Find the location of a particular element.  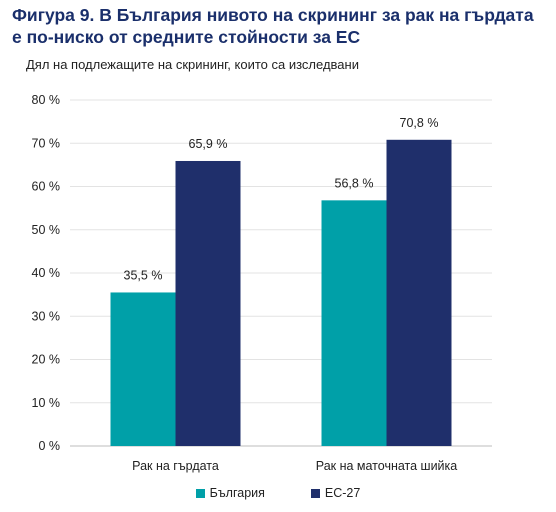

legend-swatch-eu27 is located at coordinates (315, 493).